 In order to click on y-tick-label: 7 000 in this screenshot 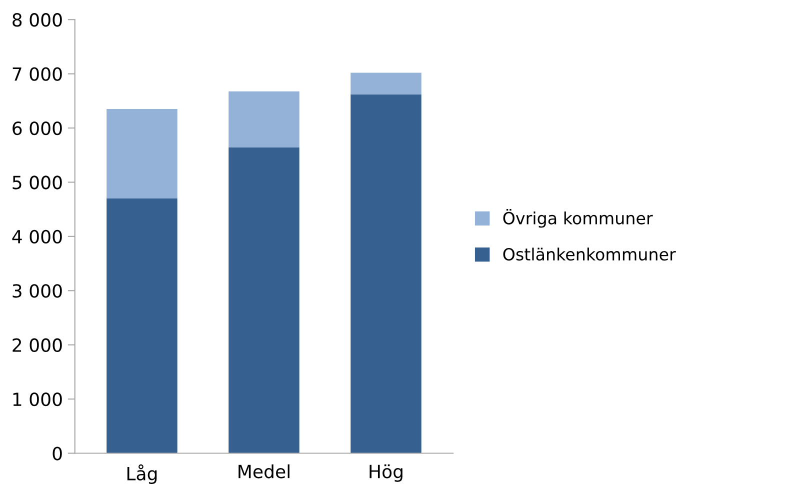, I will do `click(37, 74)`.